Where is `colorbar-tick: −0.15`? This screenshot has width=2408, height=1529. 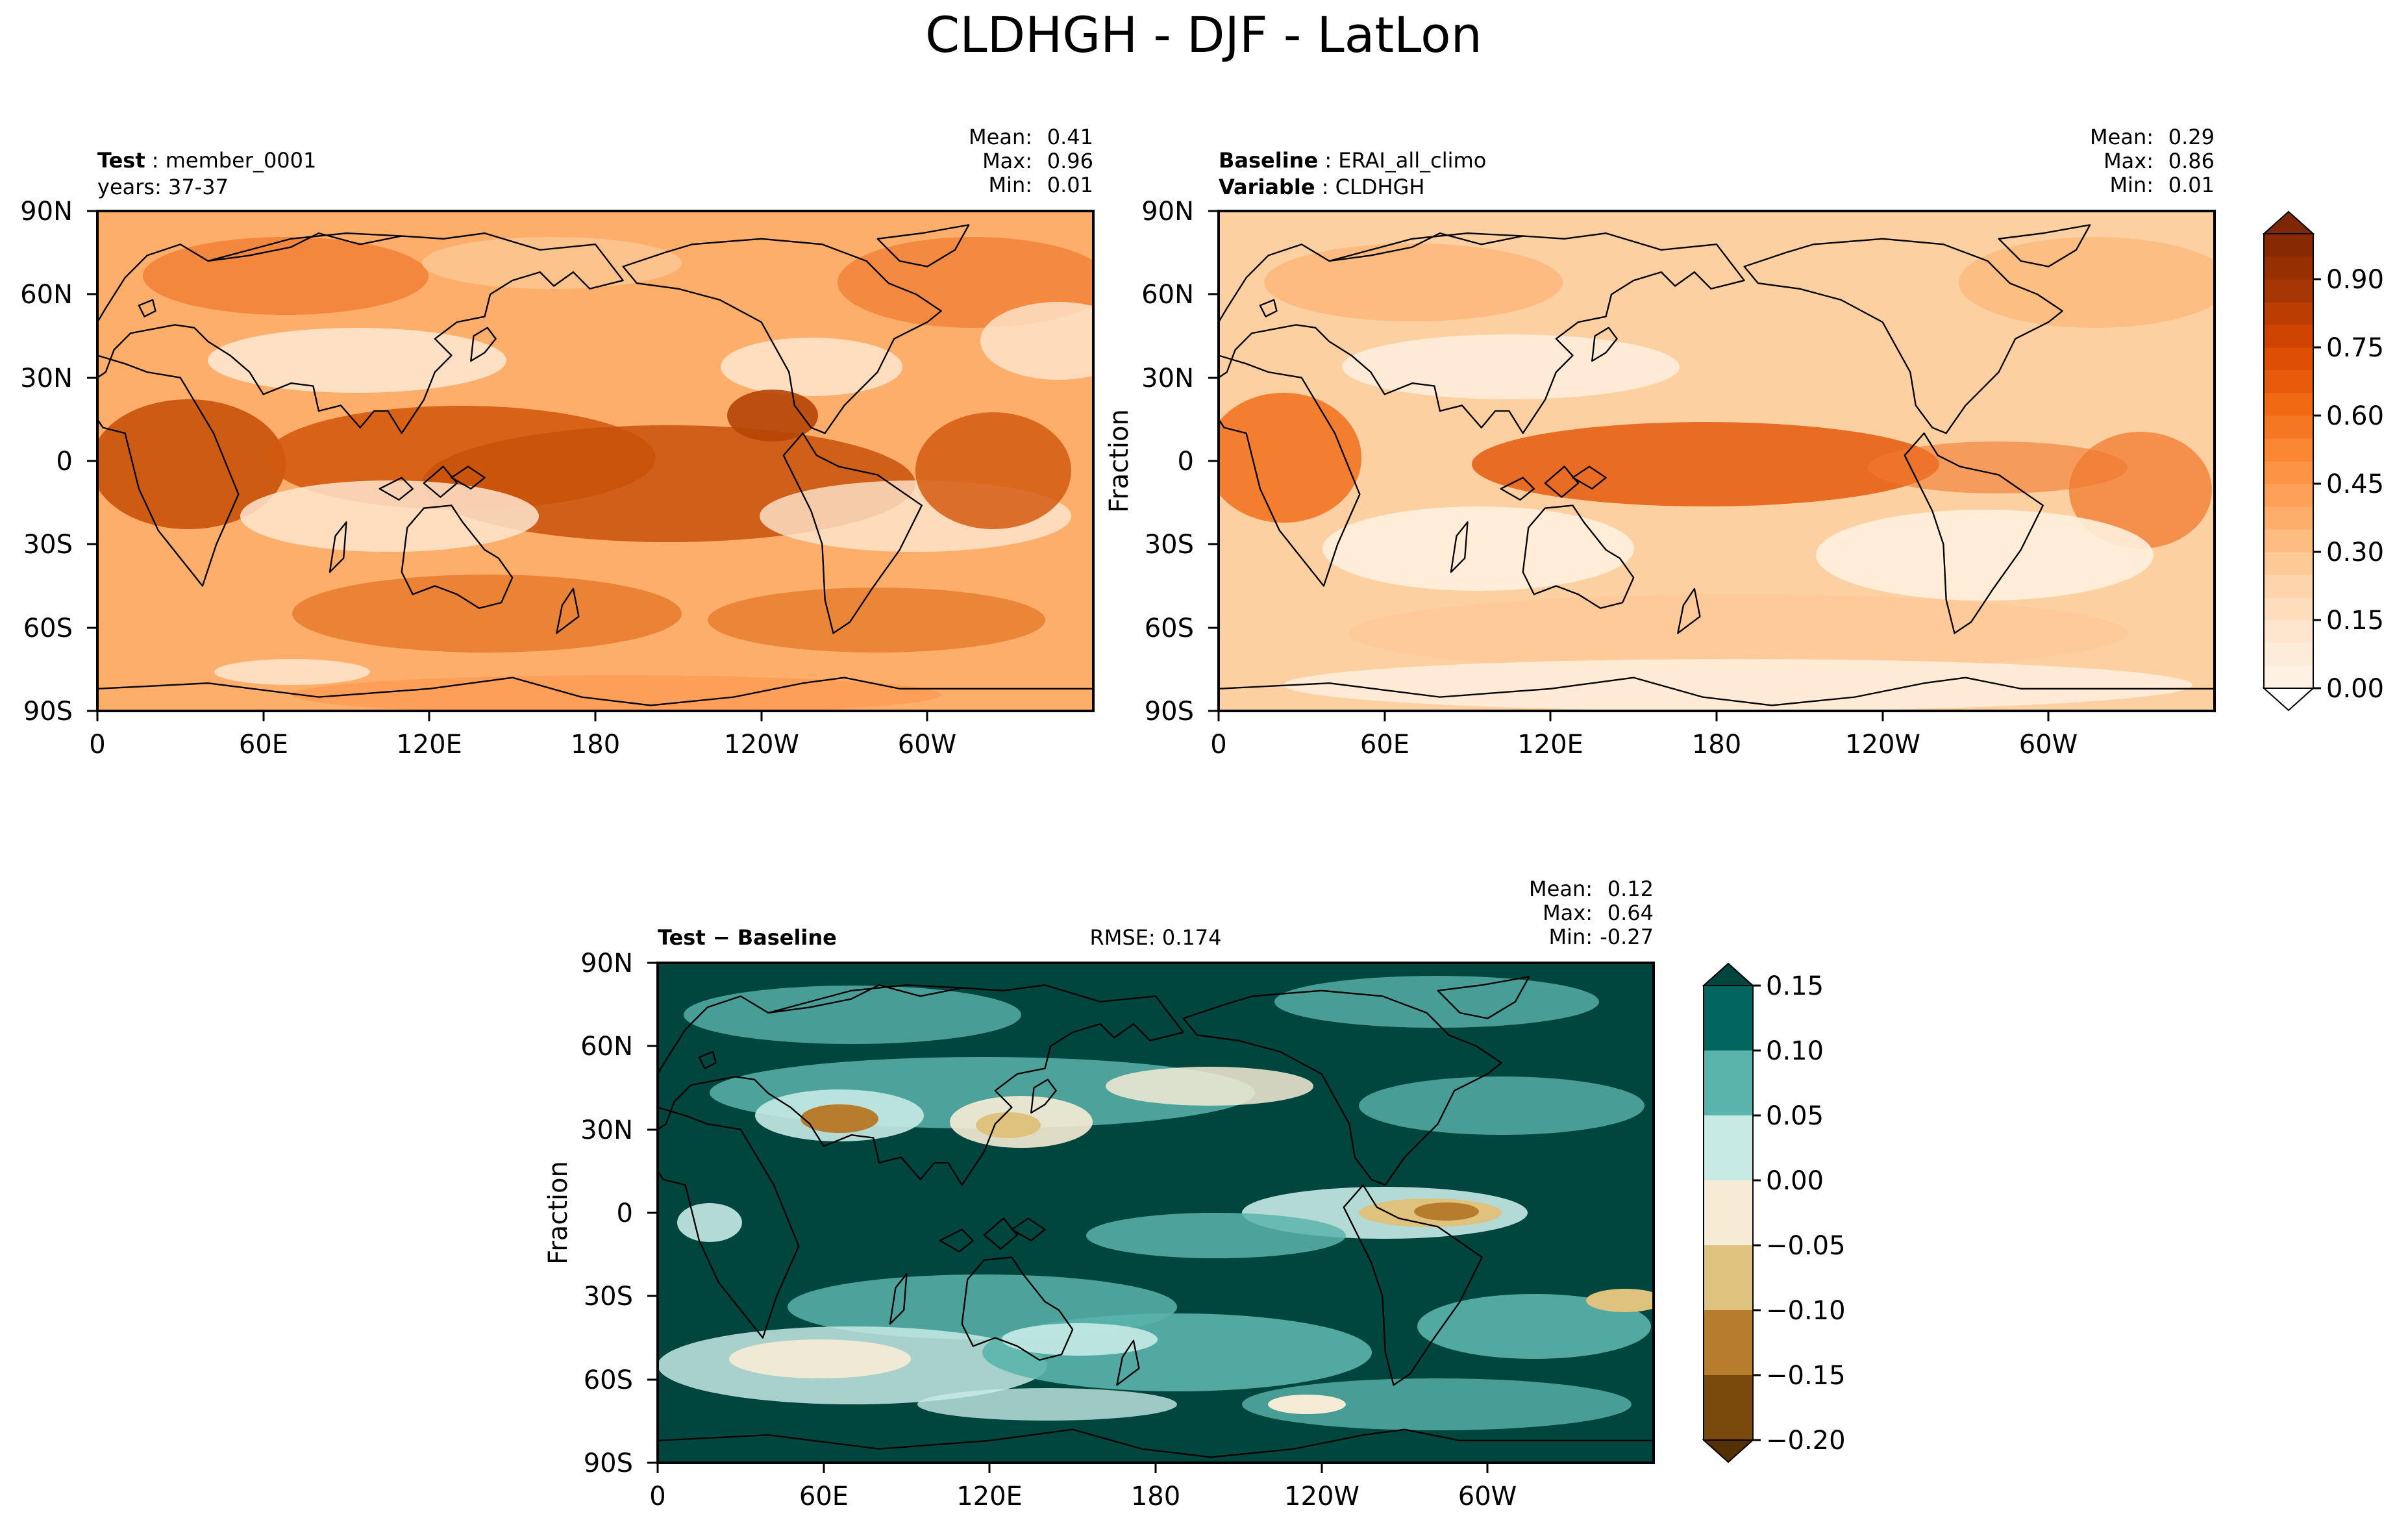
colorbar-tick: −0.15 is located at coordinates (1806, 1376).